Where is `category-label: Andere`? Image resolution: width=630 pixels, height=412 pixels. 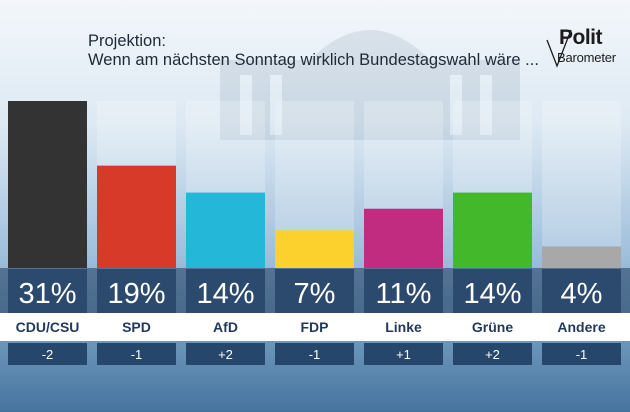 category-label: Andere is located at coordinates (581, 327).